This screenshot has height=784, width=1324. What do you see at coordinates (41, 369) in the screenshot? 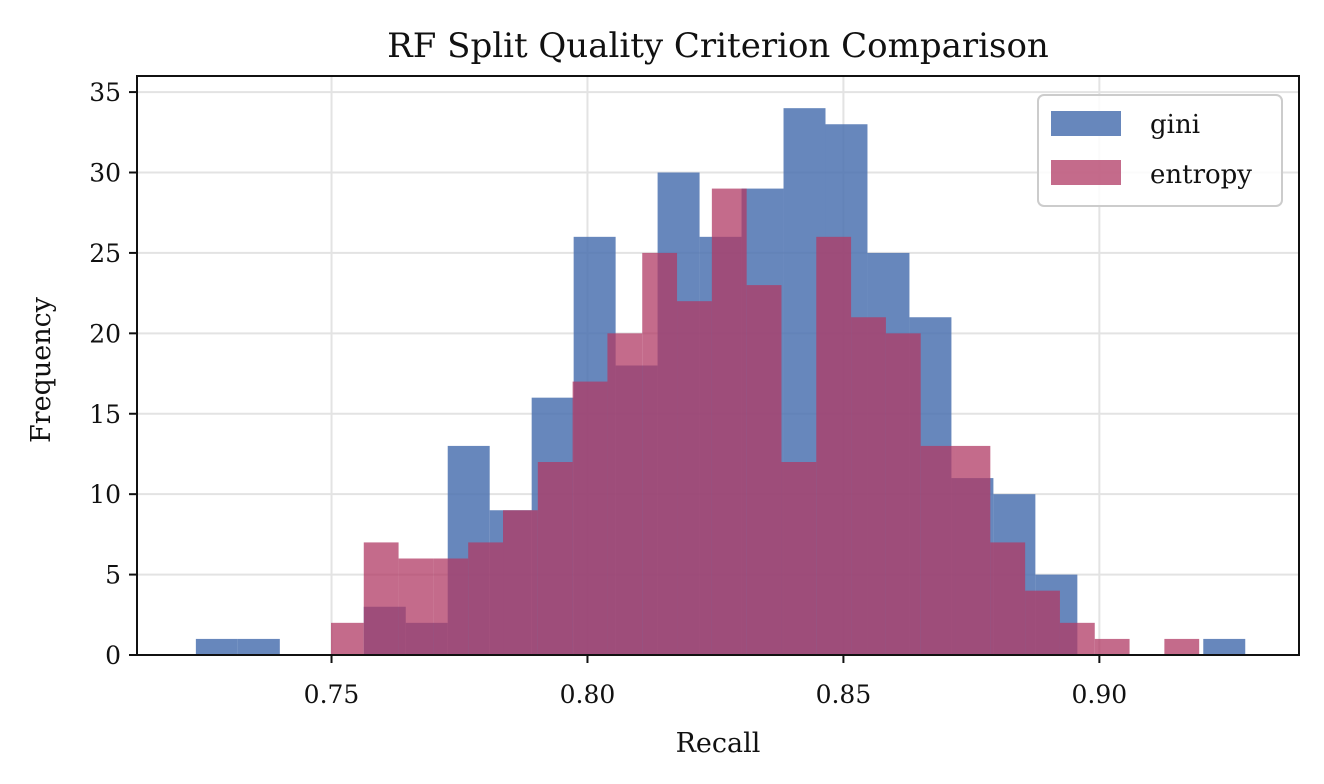
I see `y-axis-label: Frequency` at bounding box center [41, 369].